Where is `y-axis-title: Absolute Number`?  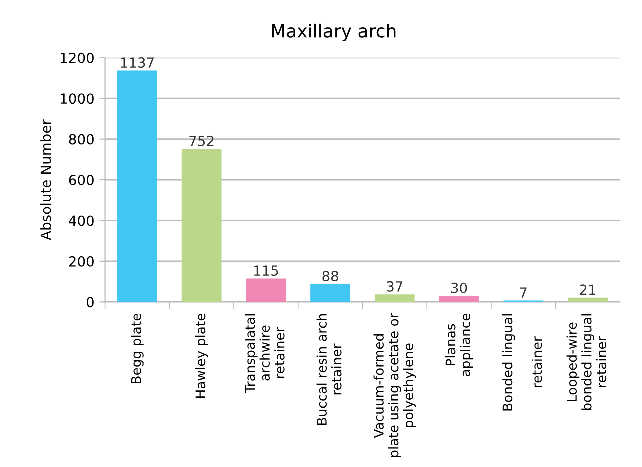
y-axis-title: Absolute Number is located at coordinates (46, 180).